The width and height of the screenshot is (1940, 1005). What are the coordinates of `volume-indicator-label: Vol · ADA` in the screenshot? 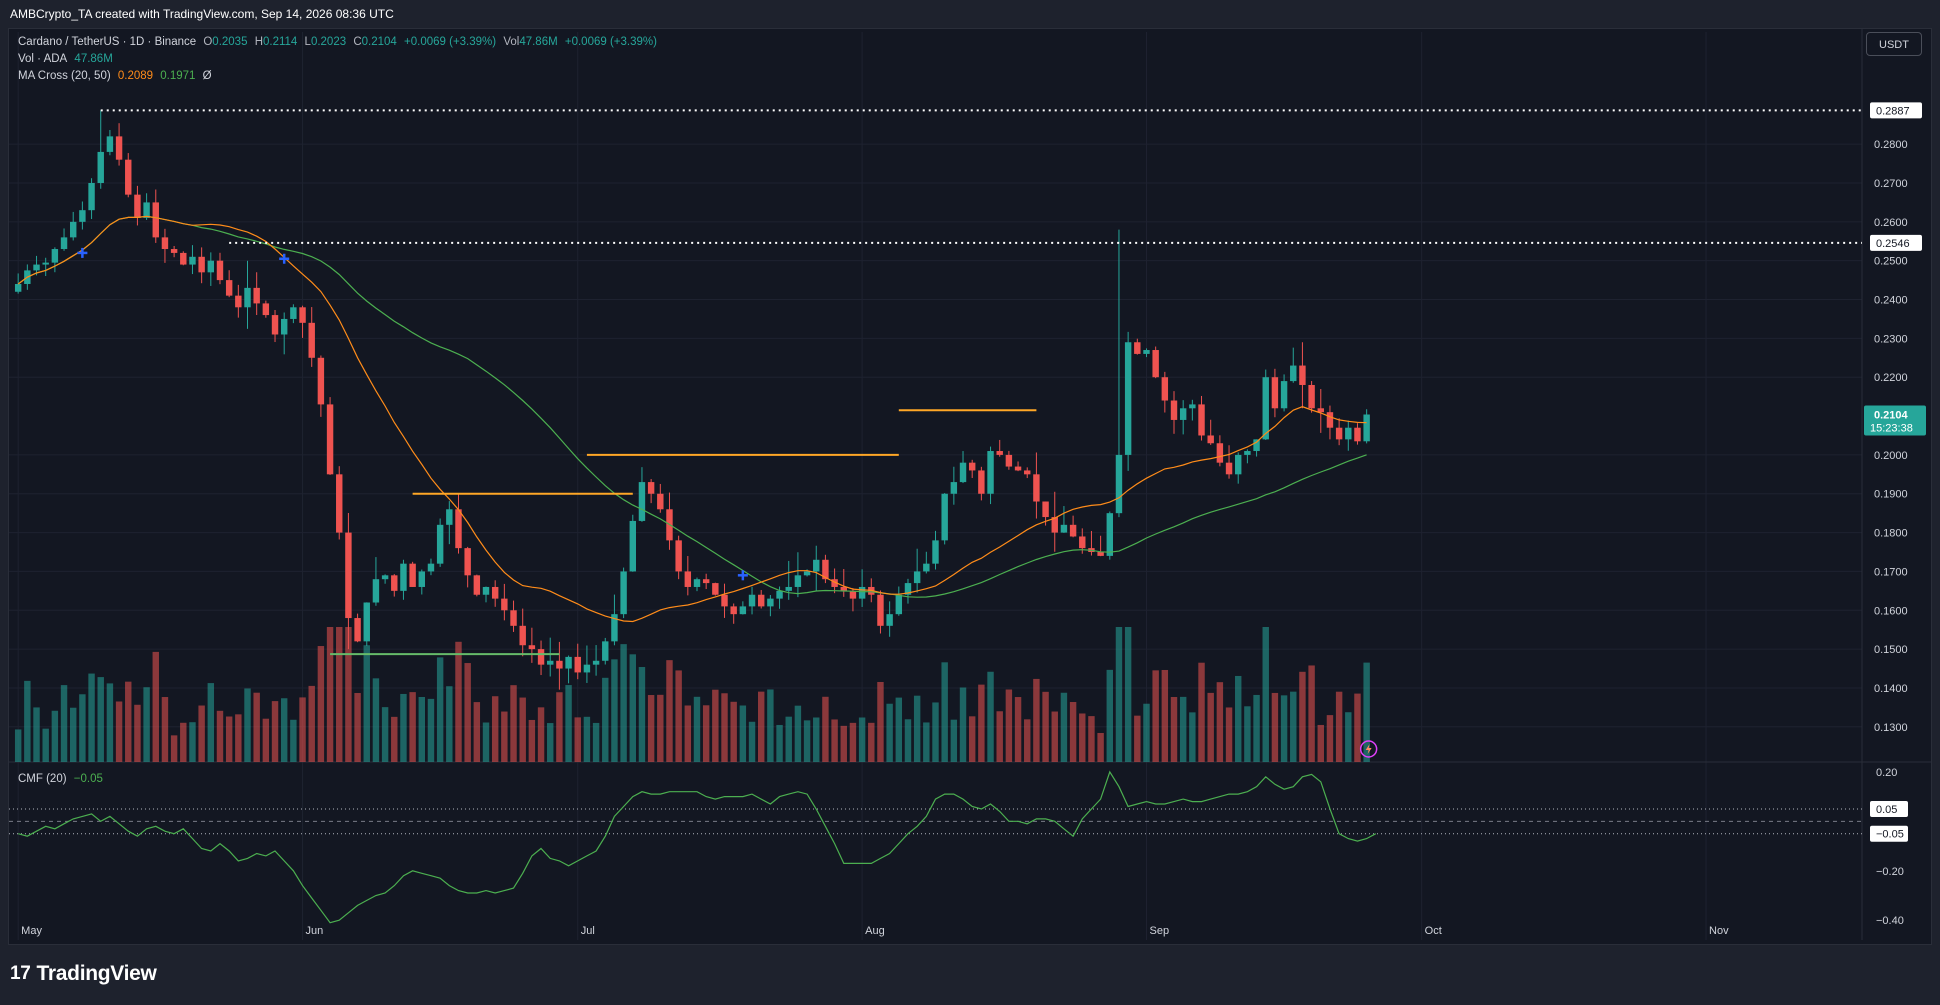 It's located at (43, 59).